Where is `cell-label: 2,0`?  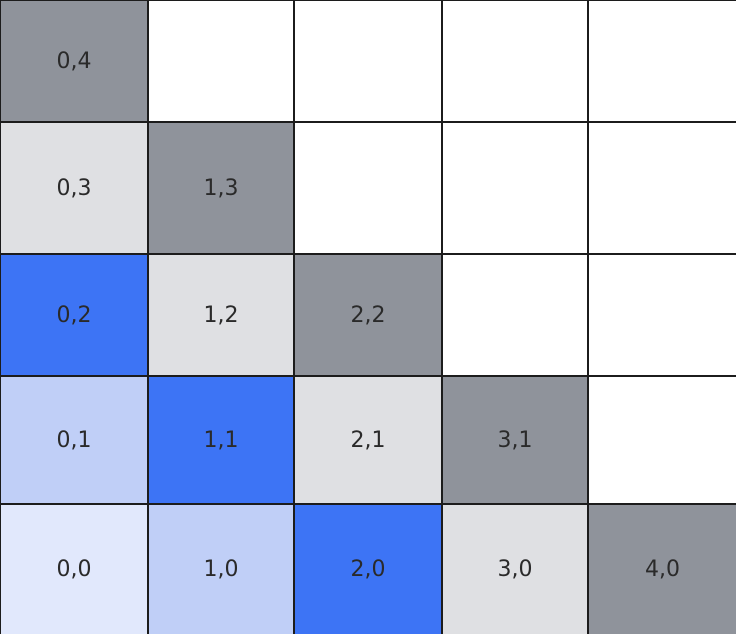 cell-label: 2,0 is located at coordinates (368, 569).